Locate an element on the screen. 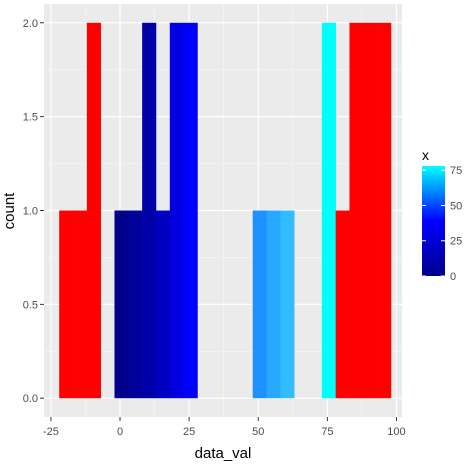 The height and width of the screenshot is (472, 474). x-tick-label: 75 is located at coordinates (327, 432).